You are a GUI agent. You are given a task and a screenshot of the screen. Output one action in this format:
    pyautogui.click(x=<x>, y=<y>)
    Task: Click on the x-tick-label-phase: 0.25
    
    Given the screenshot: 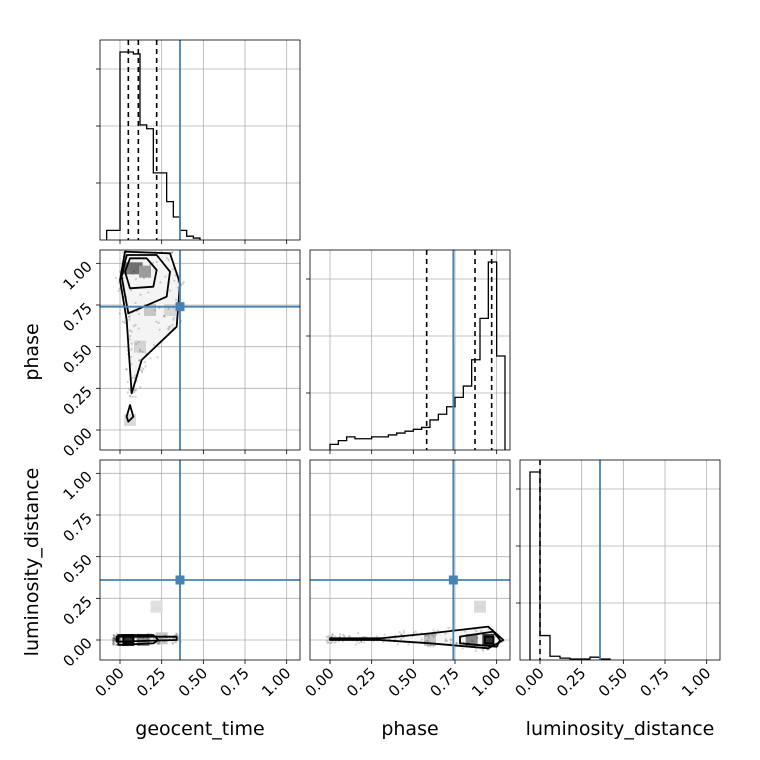 What is the action you would take?
    pyautogui.click(x=361, y=682)
    